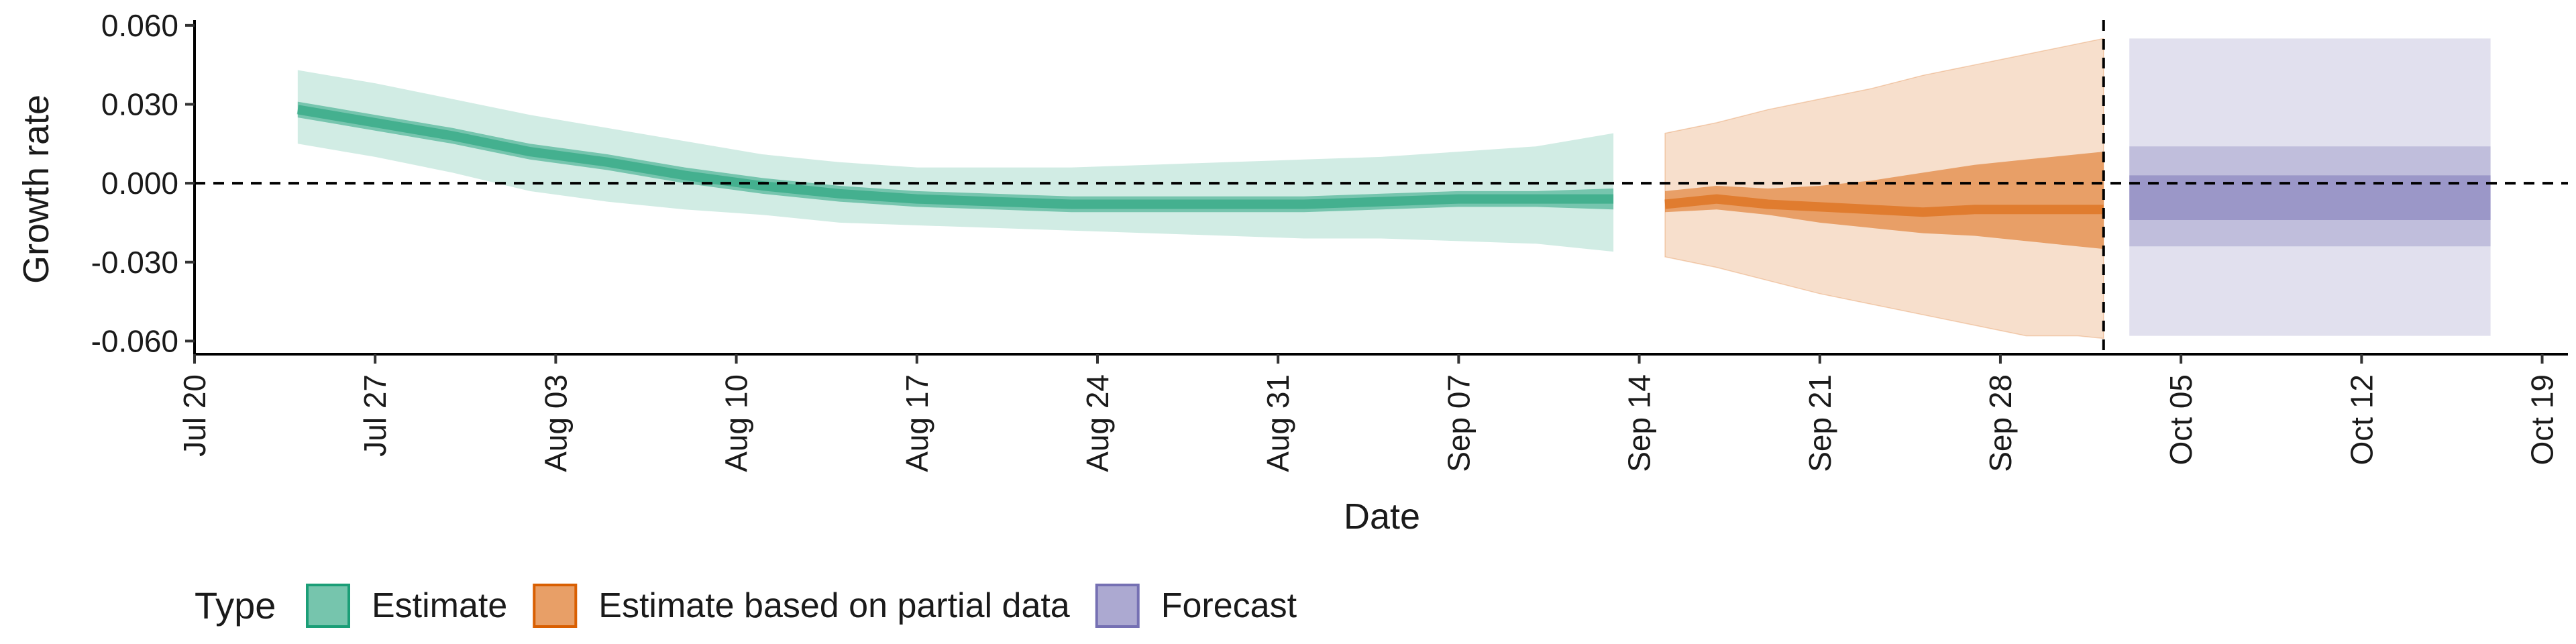 Image resolution: width=2576 pixels, height=644 pixels. I want to click on estimate-based-on-partial-data-50-band, so click(1884, 201).